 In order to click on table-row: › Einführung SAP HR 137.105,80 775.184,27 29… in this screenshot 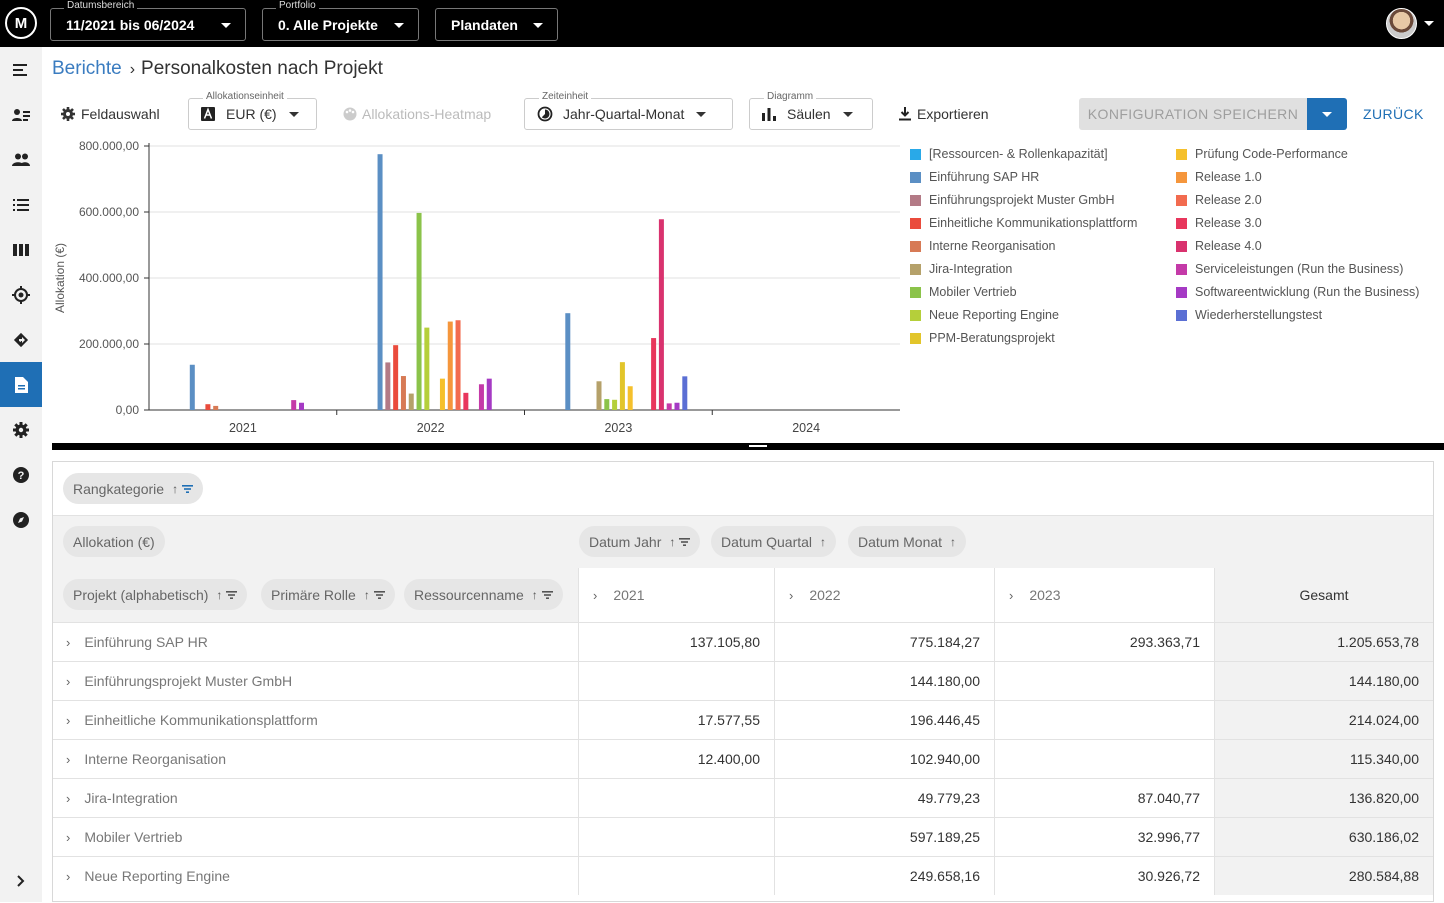, I will do `click(743, 641)`.